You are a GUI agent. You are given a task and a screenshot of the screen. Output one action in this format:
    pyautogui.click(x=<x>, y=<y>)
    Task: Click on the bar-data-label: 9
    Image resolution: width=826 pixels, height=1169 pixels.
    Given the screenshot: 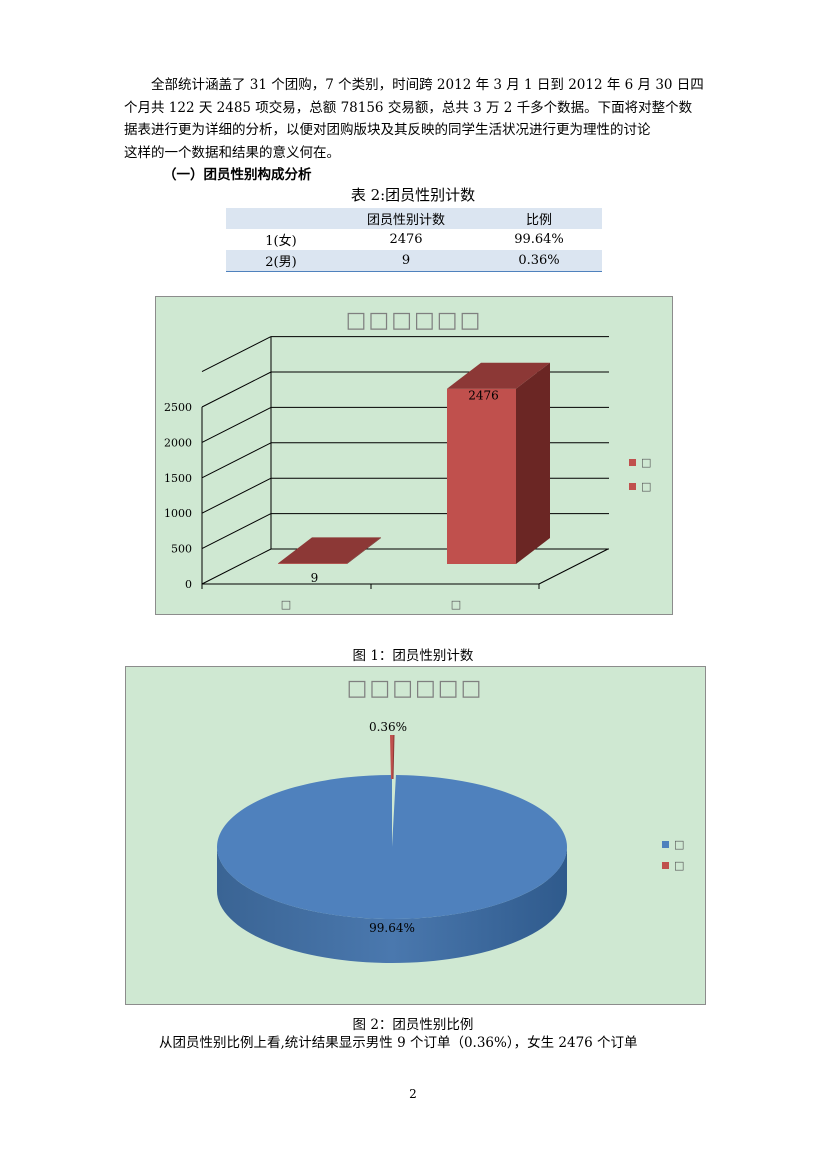 What is the action you would take?
    pyautogui.click(x=315, y=578)
    